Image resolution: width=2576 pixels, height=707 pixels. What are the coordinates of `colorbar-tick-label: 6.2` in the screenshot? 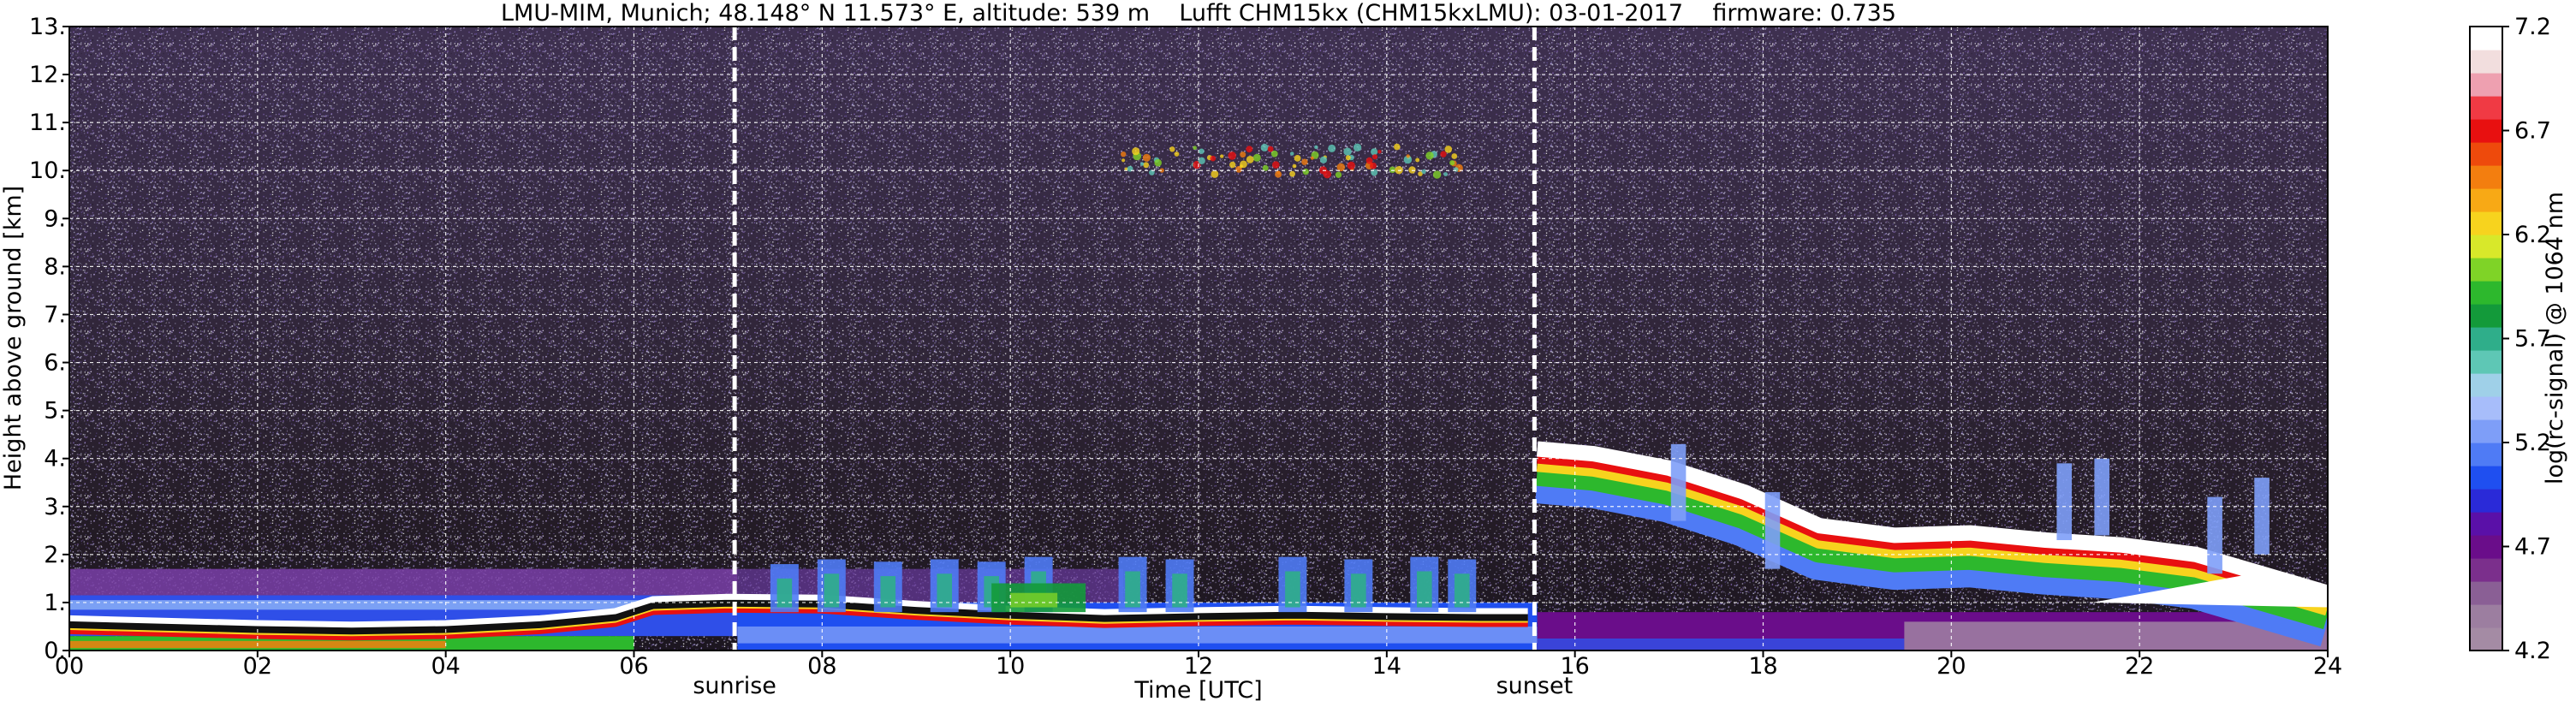 It's located at (2533, 235).